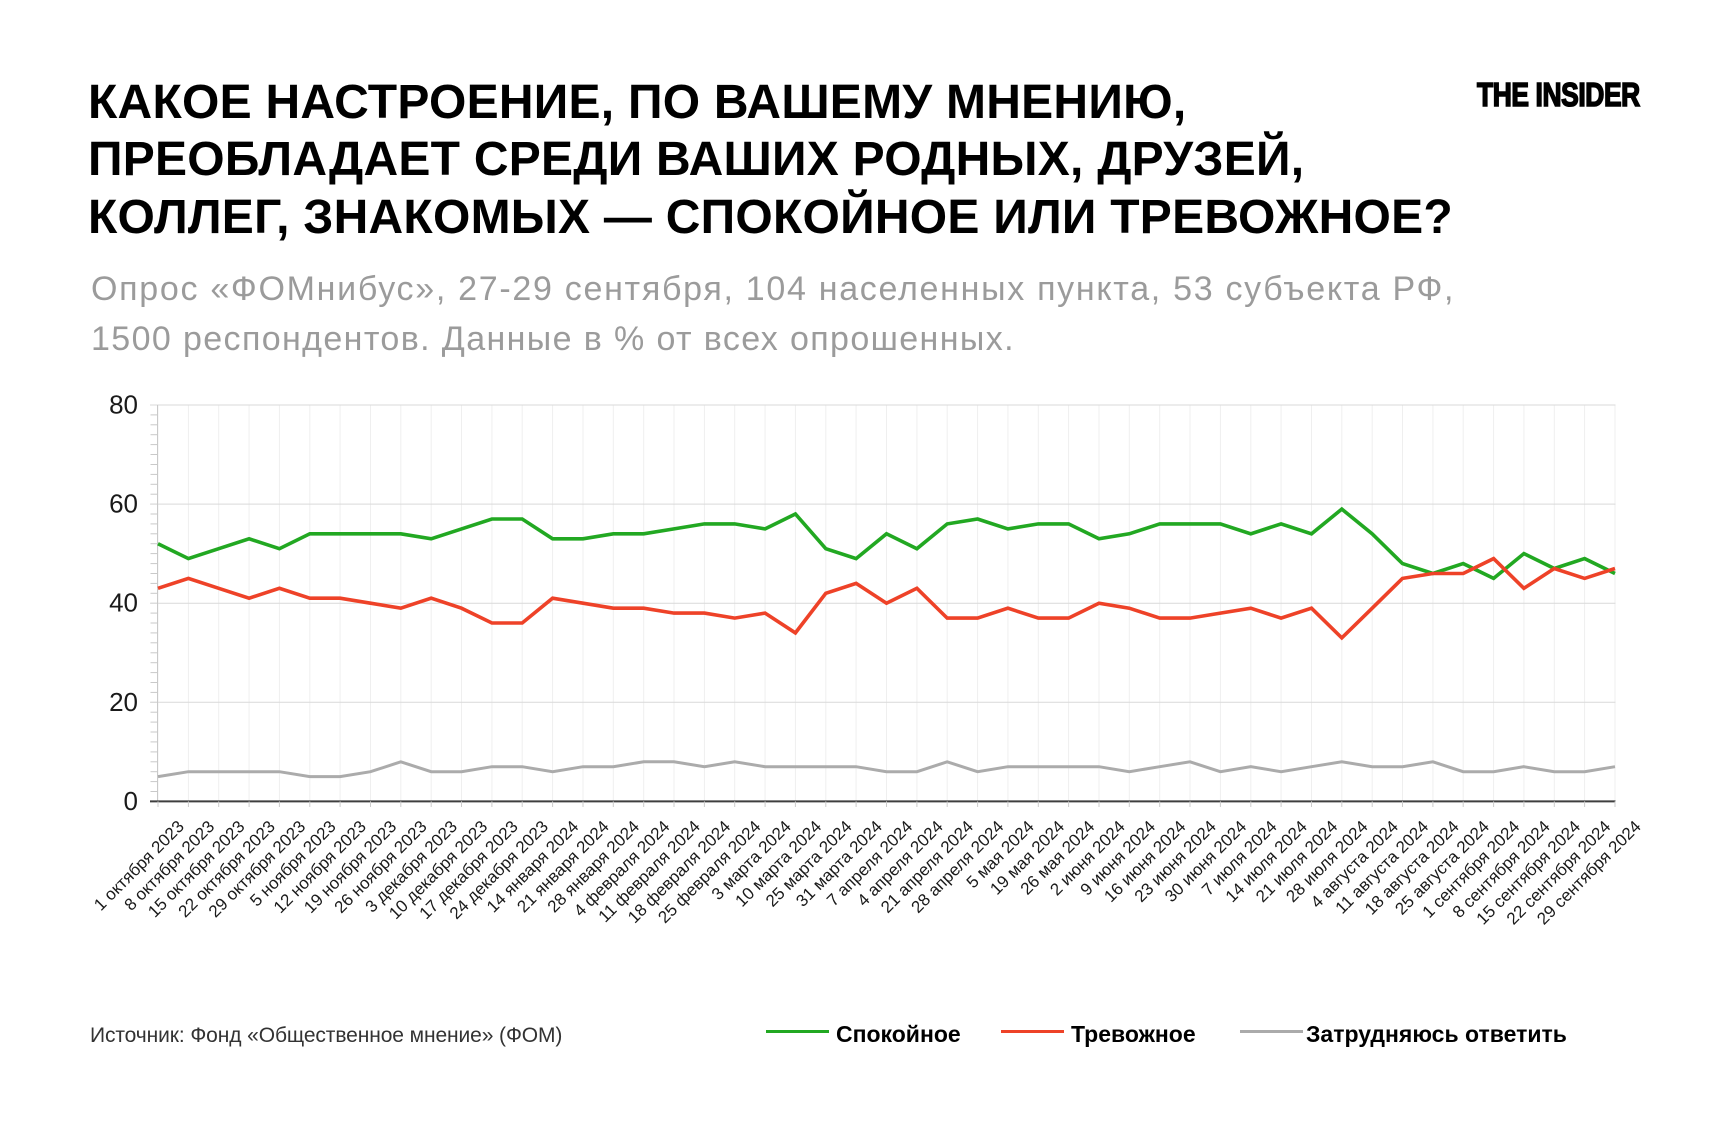 The height and width of the screenshot is (1126, 1732). Describe the element at coordinates (123, 405) in the screenshot. I see `svg-text: 80` at that location.